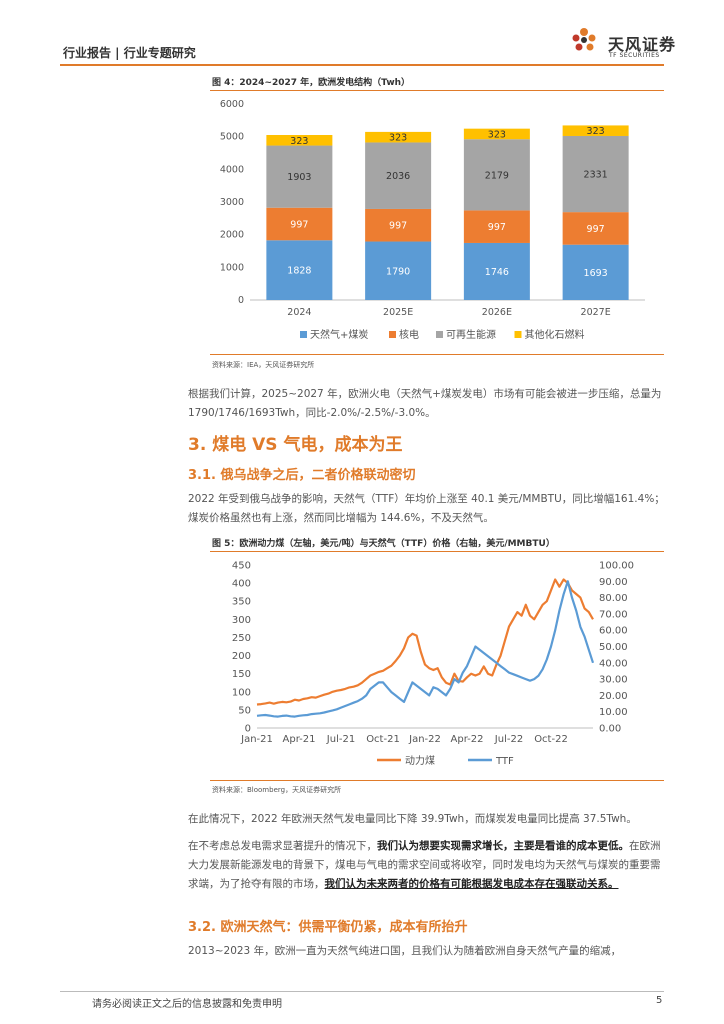 The height and width of the screenshot is (1024, 724). Describe the element at coordinates (398, 312) in the screenshot. I see `x-tick-label: 2025E` at that location.